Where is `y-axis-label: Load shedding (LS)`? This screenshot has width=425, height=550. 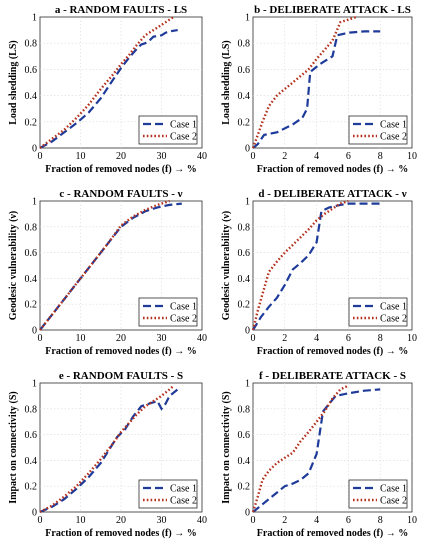
y-axis-label: Load shedding (LS) is located at coordinates (13, 82).